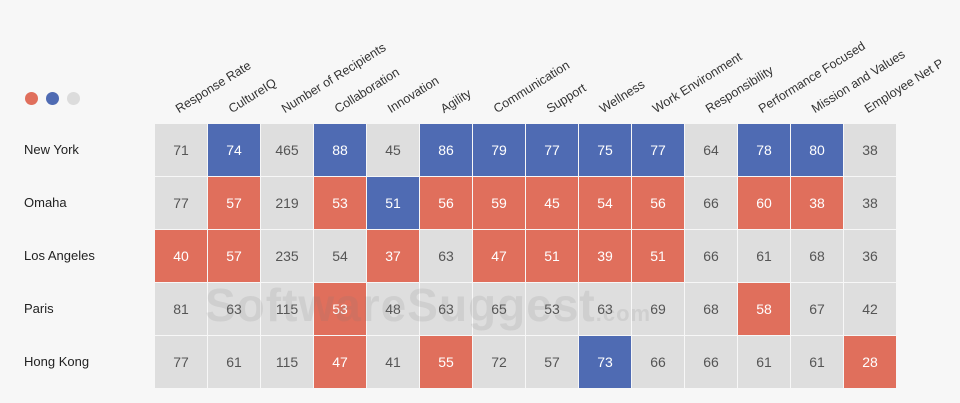 Image resolution: width=960 pixels, height=403 pixels. Describe the element at coordinates (764, 203) in the screenshot. I see `heatmap-cell: 60` at that location.